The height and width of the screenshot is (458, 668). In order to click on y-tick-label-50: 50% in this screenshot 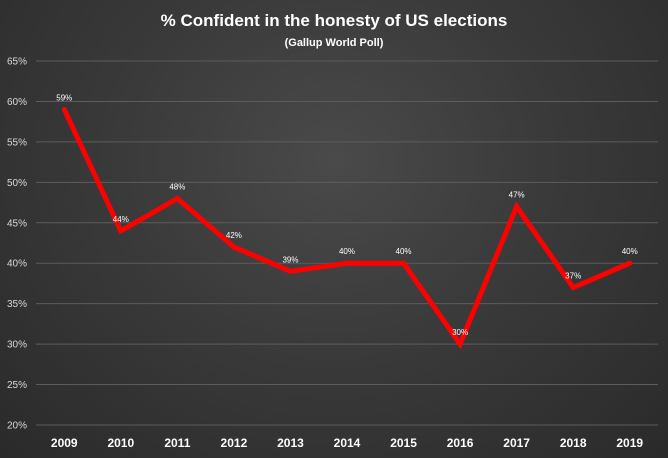, I will do `click(17, 183)`.